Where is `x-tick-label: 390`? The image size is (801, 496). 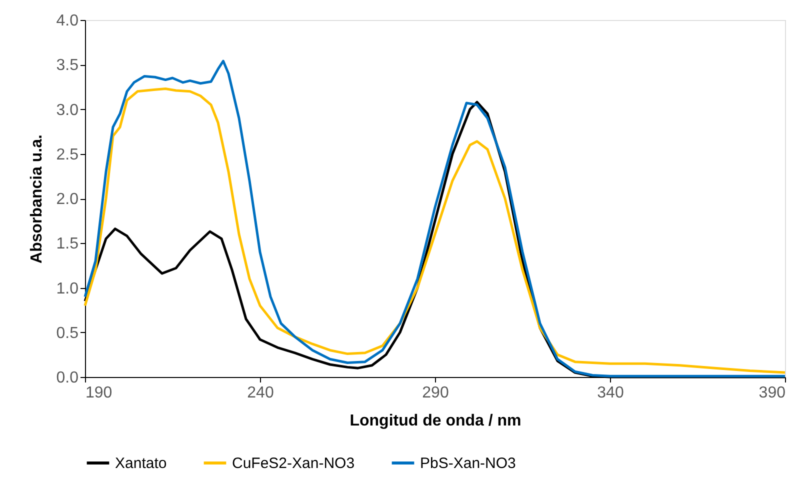 x-tick-label: 390 is located at coordinates (772, 393).